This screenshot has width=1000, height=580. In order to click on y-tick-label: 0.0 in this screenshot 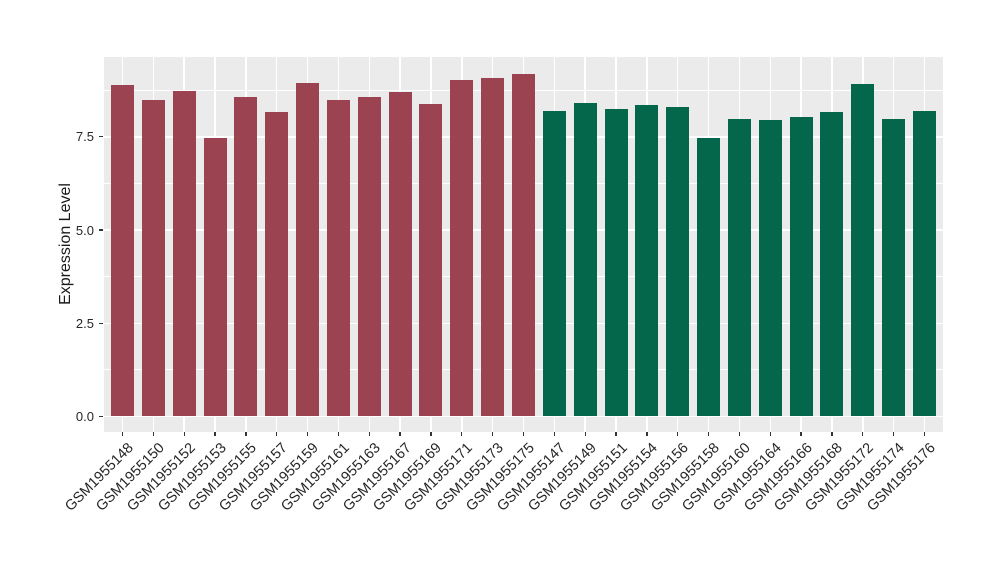, I will do `click(84, 416)`.